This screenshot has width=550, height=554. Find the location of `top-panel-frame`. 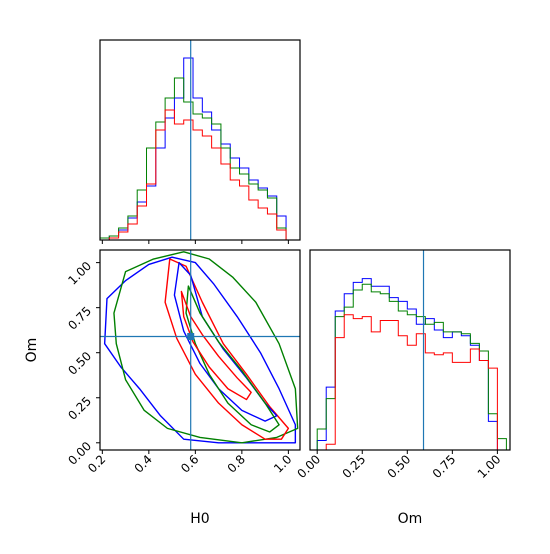

top-panel-frame is located at coordinates (200, 140).